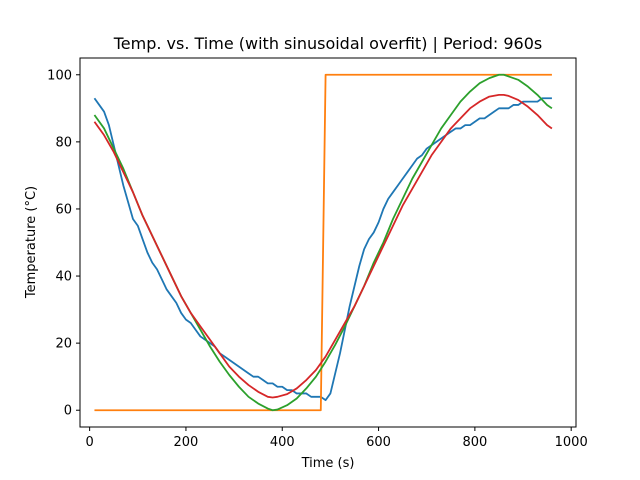  Describe the element at coordinates (571, 442) in the screenshot. I see `x-tick-label: 1000` at that location.